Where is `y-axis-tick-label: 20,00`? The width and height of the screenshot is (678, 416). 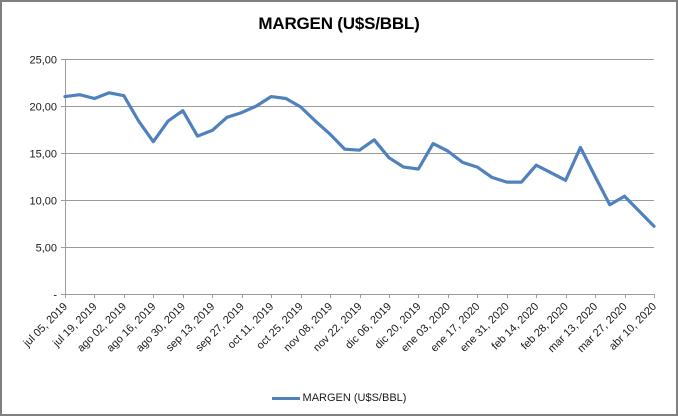
y-axis-tick-label: 20,00 is located at coordinates (43, 108).